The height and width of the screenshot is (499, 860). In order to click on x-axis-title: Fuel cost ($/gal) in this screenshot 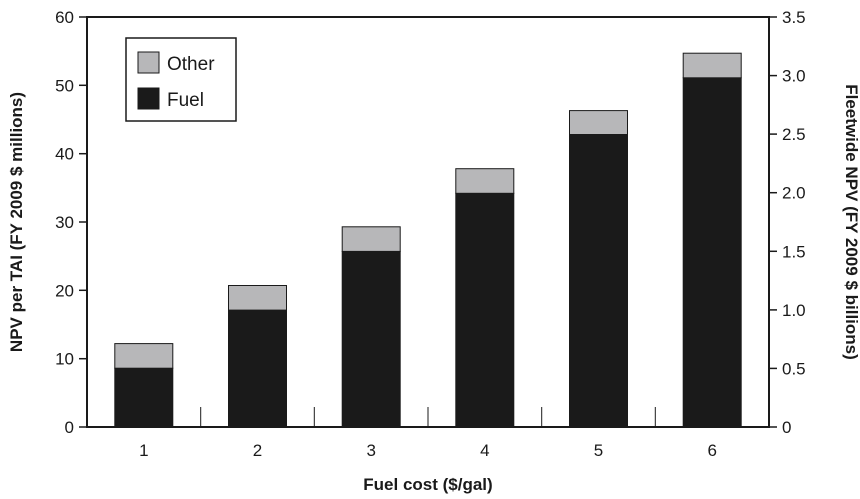, I will do `click(427, 484)`.